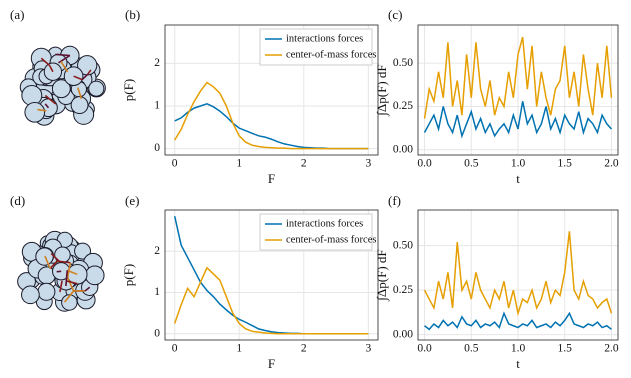 This screenshot has height=378, width=631. Describe the element at coordinates (132, 14) in the screenshot. I see `panel-label: (b)` at that location.